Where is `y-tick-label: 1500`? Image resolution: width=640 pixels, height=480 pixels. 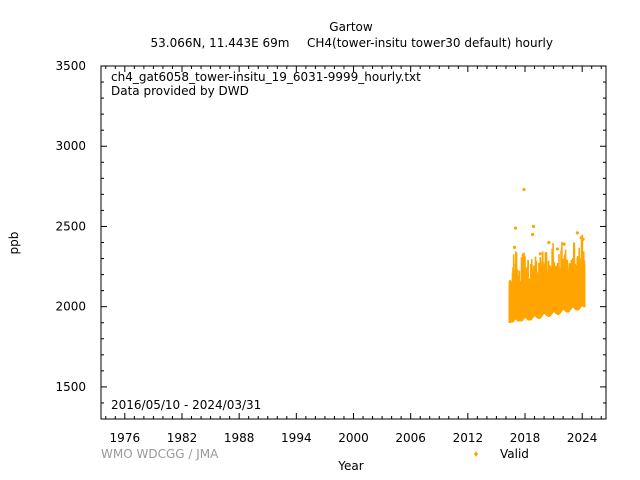
y-tick-label: 1500 is located at coordinates (70, 387).